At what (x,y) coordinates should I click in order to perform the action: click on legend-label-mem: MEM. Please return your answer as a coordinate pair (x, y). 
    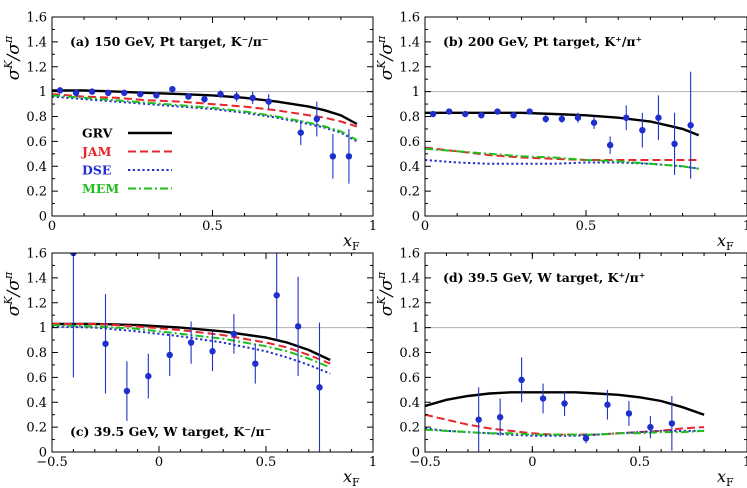
    Looking at the image, I should click on (100, 188).